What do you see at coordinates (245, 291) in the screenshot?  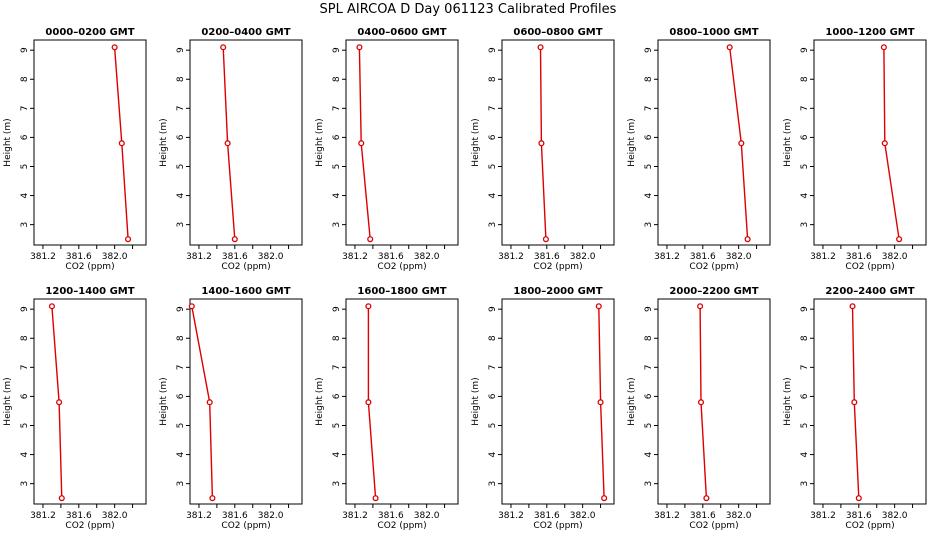 I see `panel-title: 1400–1600 GMT` at bounding box center [245, 291].